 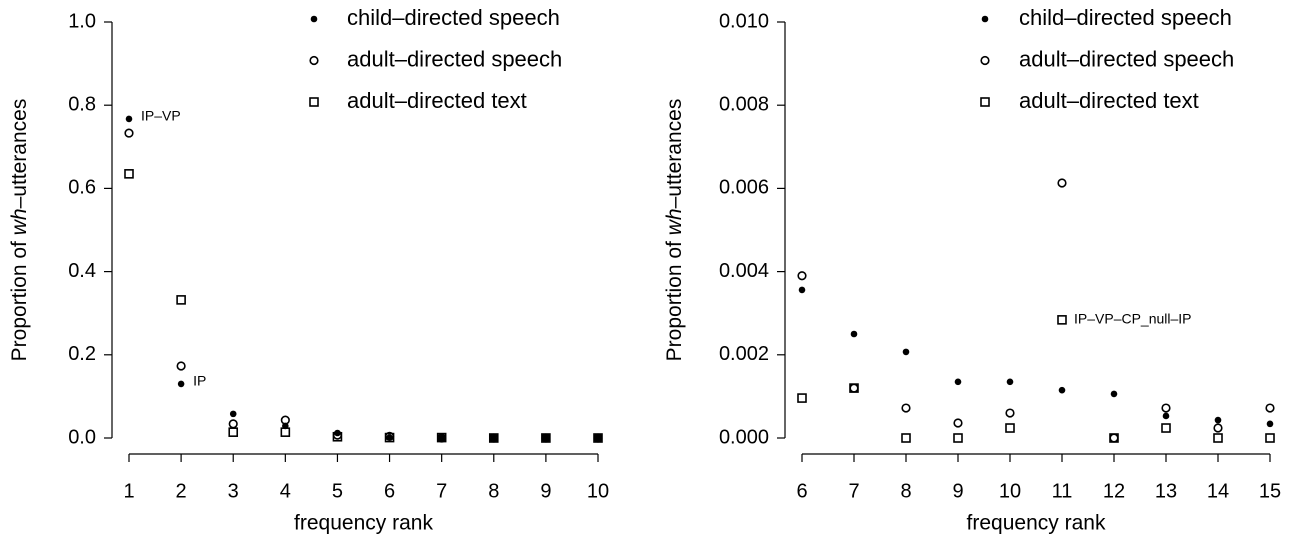 I want to click on y-tick-label: 0.004, so click(x=744, y=271).